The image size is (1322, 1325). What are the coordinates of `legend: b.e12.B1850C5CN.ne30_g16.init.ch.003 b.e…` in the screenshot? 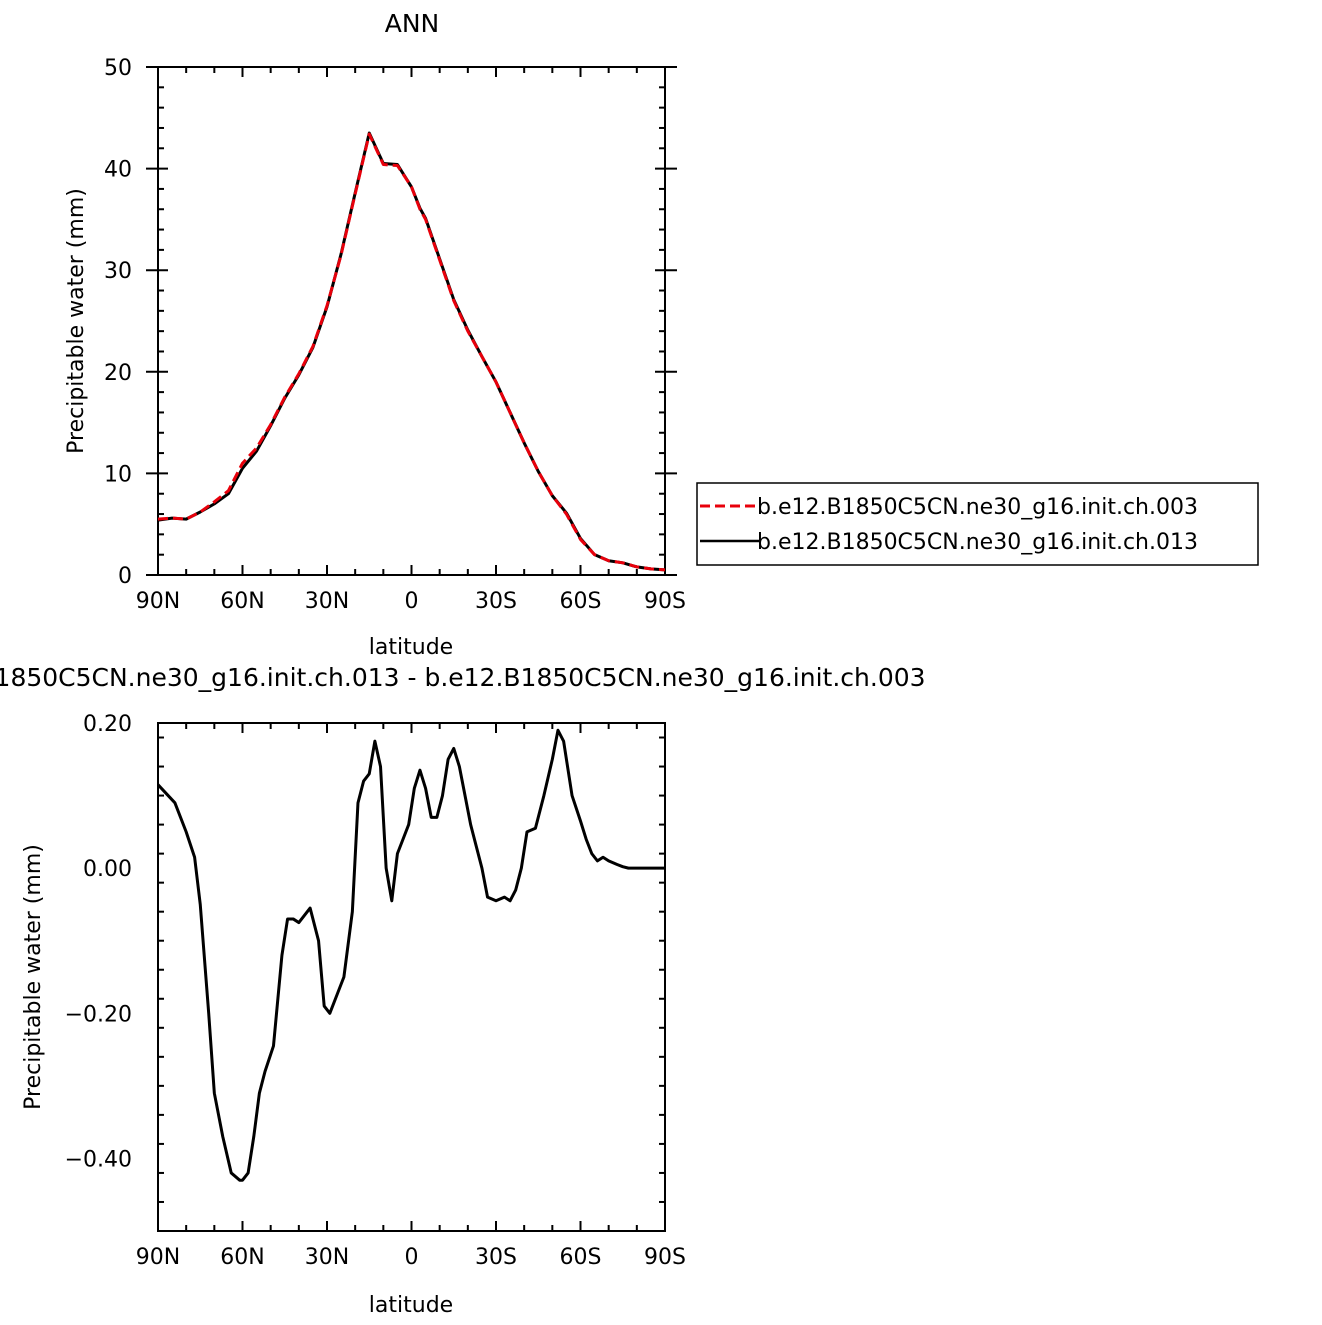 It's located at (977, 524).